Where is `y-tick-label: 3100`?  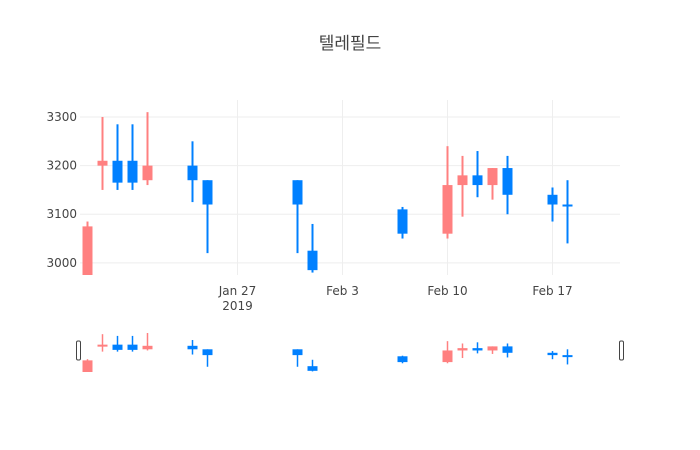 y-tick-label: 3100 is located at coordinates (61, 214).